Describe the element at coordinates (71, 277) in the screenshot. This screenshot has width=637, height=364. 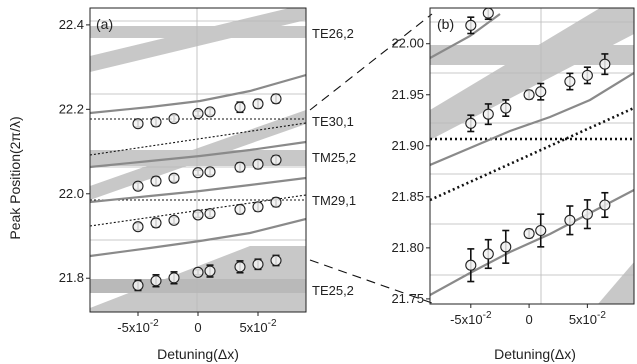
I see `y-tick-label: 21.8` at that location.